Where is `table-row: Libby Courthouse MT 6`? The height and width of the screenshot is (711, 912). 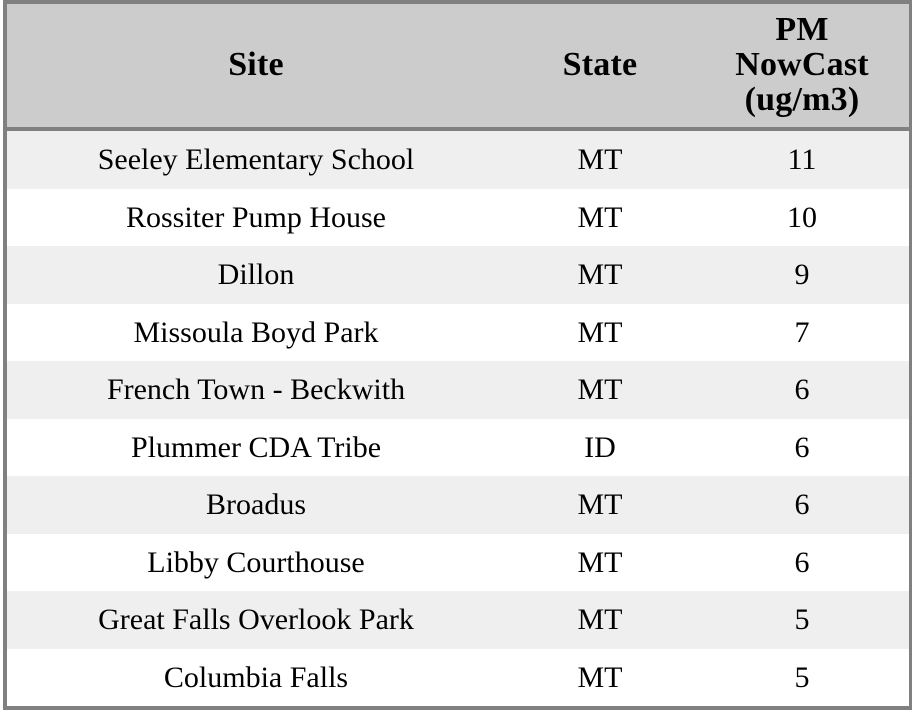 table-row: Libby Courthouse MT 6 is located at coordinates (458, 562).